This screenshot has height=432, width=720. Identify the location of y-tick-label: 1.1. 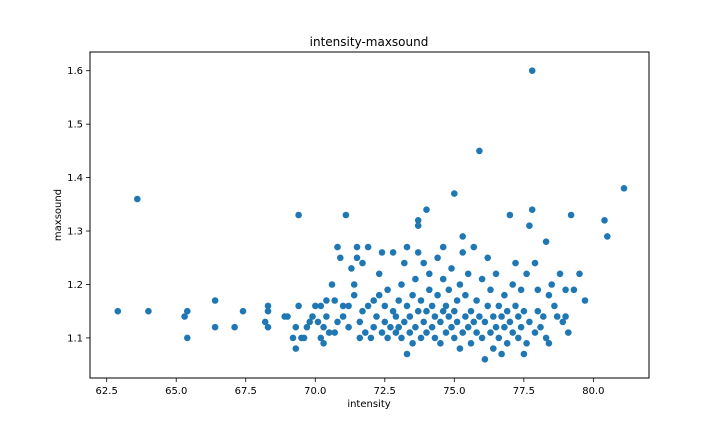
(75, 338).